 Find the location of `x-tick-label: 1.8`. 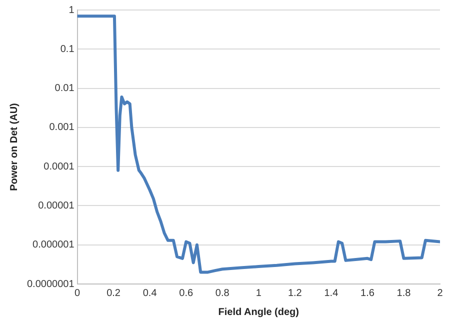

x-tick-label: 1.8 is located at coordinates (404, 293).